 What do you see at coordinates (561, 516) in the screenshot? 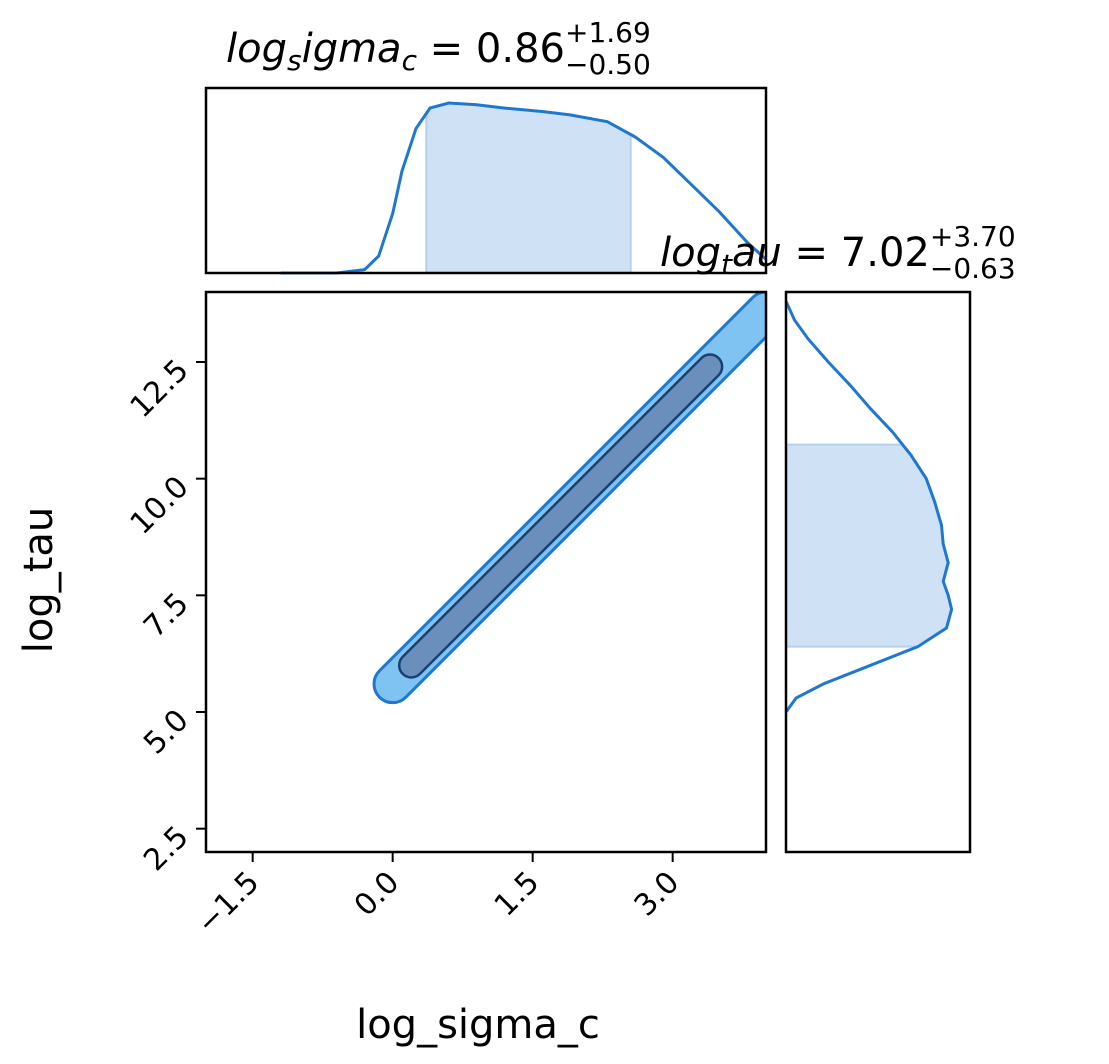
I see `contour-inner-region` at bounding box center [561, 516].